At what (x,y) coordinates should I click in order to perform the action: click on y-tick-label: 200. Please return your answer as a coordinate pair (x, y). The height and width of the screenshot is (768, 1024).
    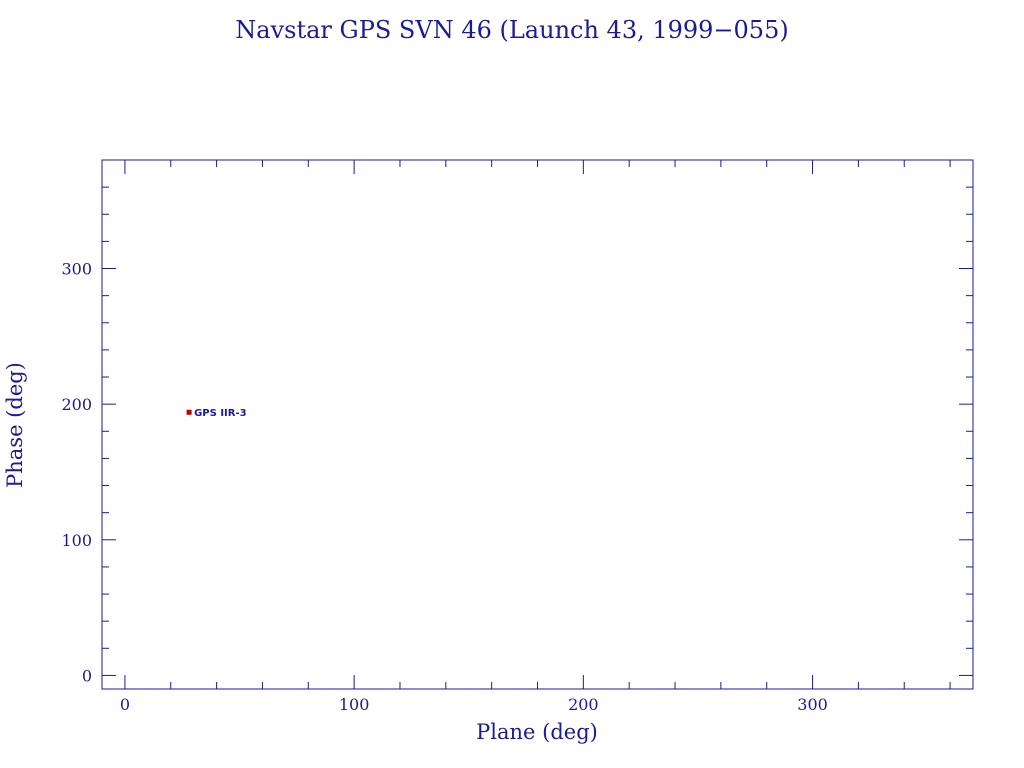
    Looking at the image, I should click on (76, 404).